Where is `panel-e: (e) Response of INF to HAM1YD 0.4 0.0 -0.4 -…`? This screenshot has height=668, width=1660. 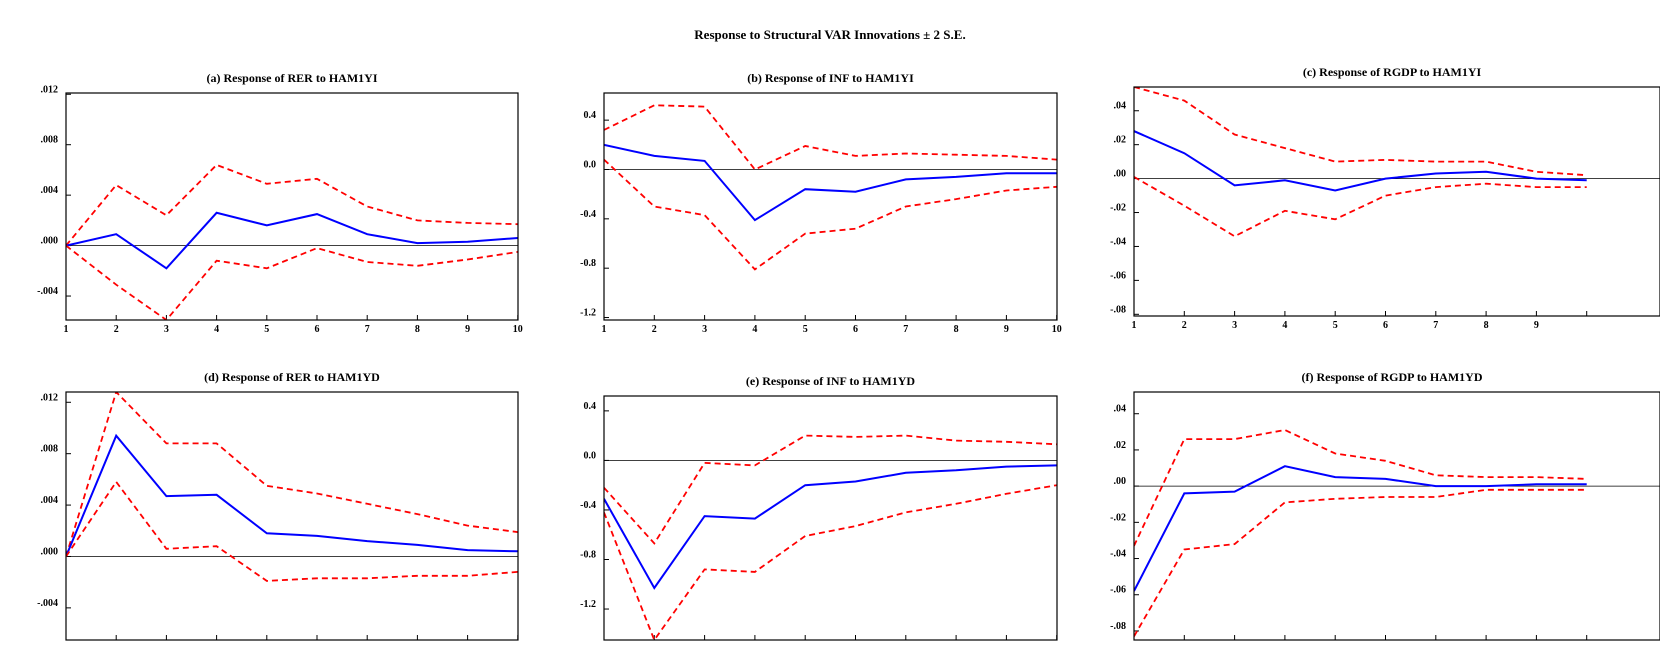 panel-e: (e) Response of INF to HAM1YD 0.4 0.0 -0.4 -… is located at coordinates (819, 507).